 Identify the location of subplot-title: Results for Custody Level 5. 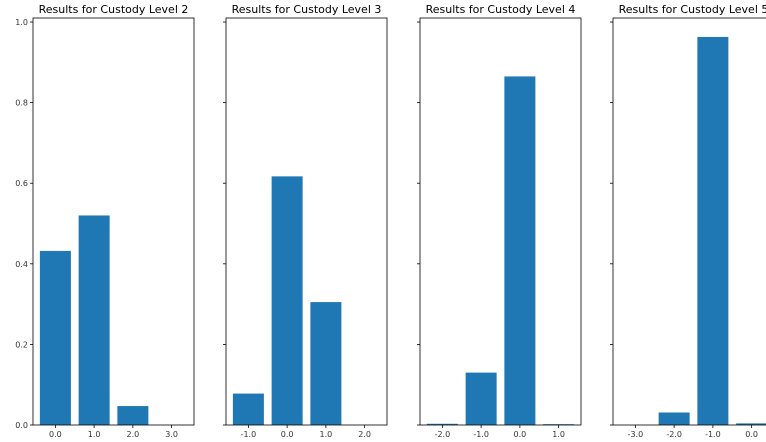
(692, 9).